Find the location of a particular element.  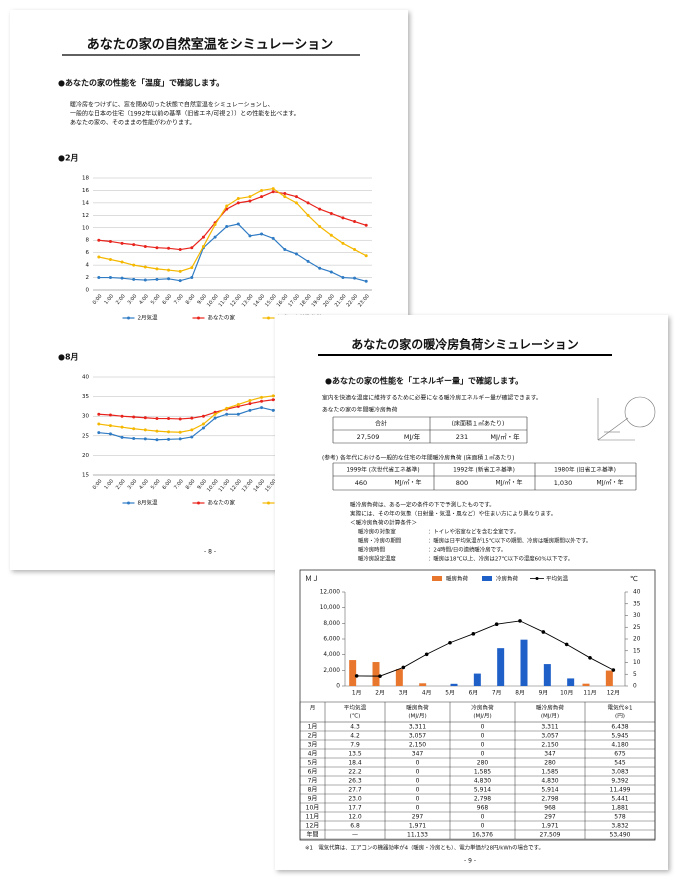

x-tick-label: 4:00 is located at coordinates (144, 299).